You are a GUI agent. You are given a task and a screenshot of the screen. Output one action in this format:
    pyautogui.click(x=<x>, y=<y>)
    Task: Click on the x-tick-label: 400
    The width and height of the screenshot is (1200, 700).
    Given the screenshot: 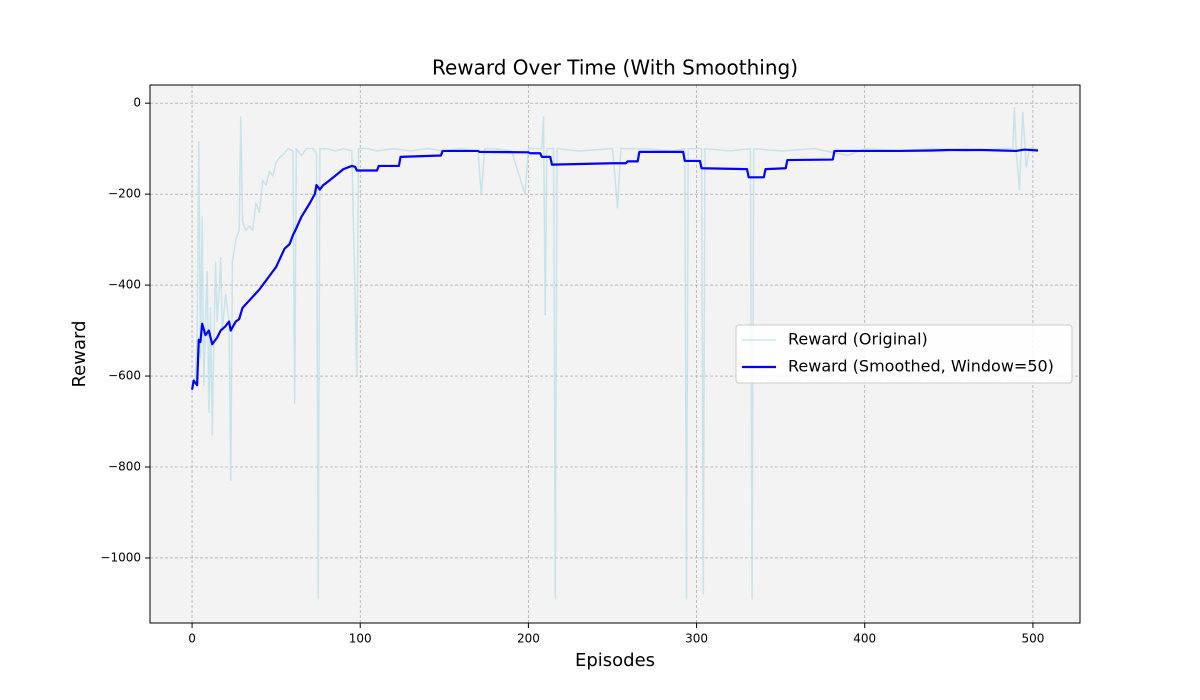 What is the action you would take?
    pyautogui.click(x=864, y=639)
    